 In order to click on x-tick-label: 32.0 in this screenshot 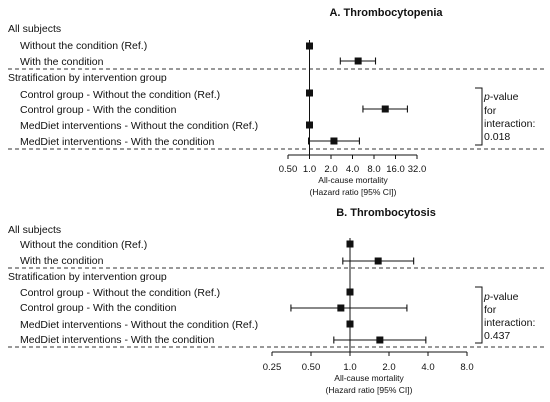, I will do `click(417, 169)`.